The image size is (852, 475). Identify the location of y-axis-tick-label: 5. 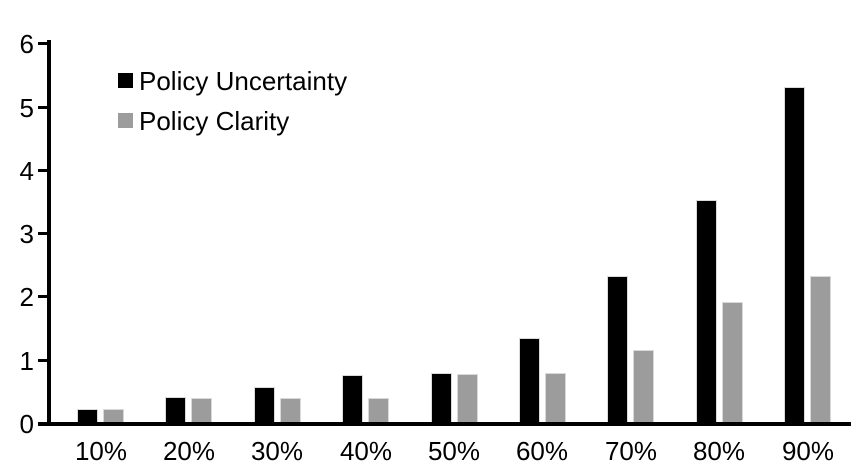
(26, 108).